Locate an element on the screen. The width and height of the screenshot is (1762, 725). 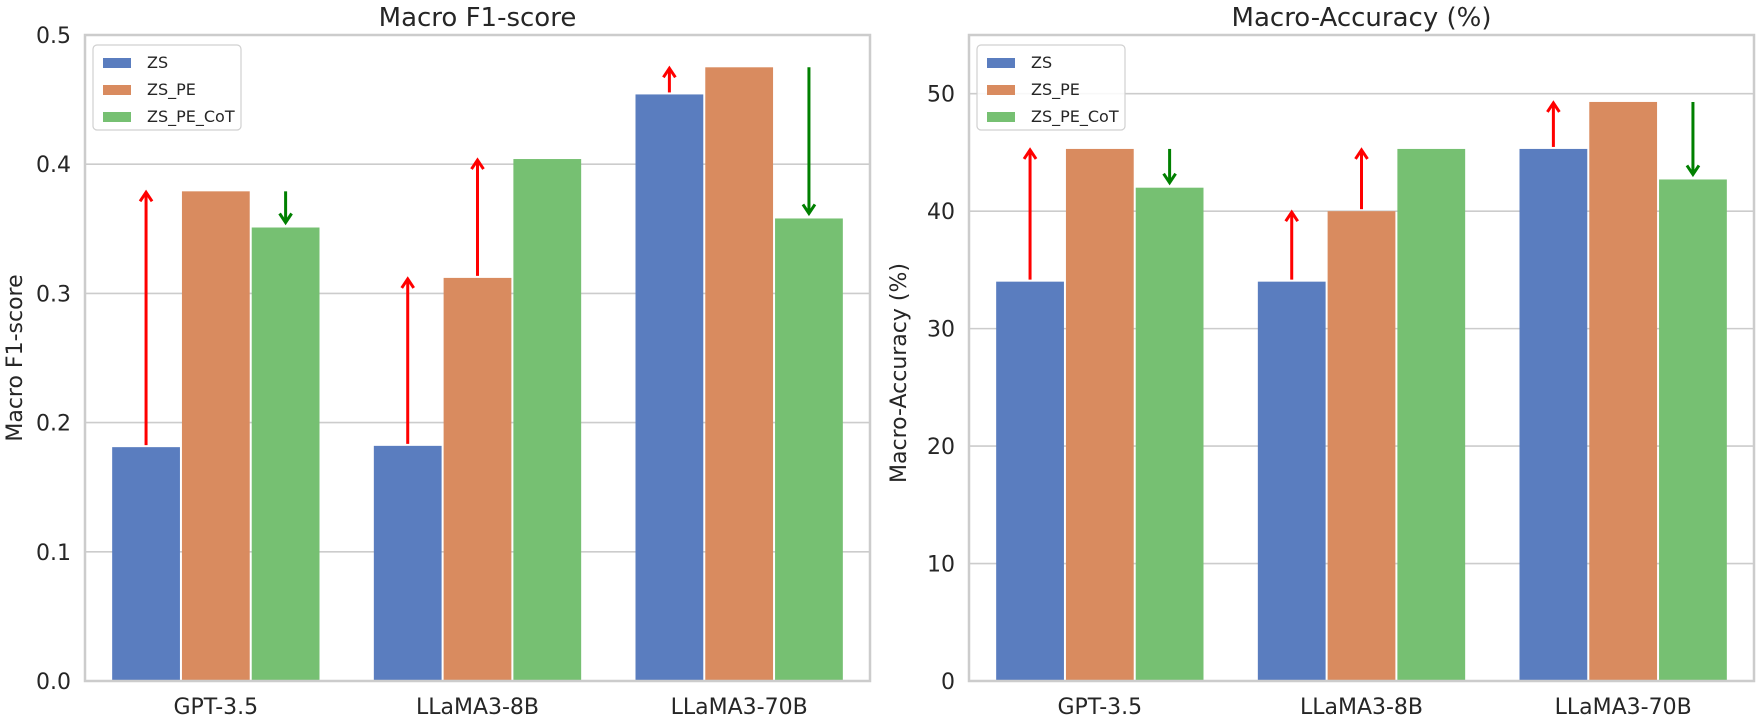
chart-title: Macro F1-score is located at coordinates (478, 18).